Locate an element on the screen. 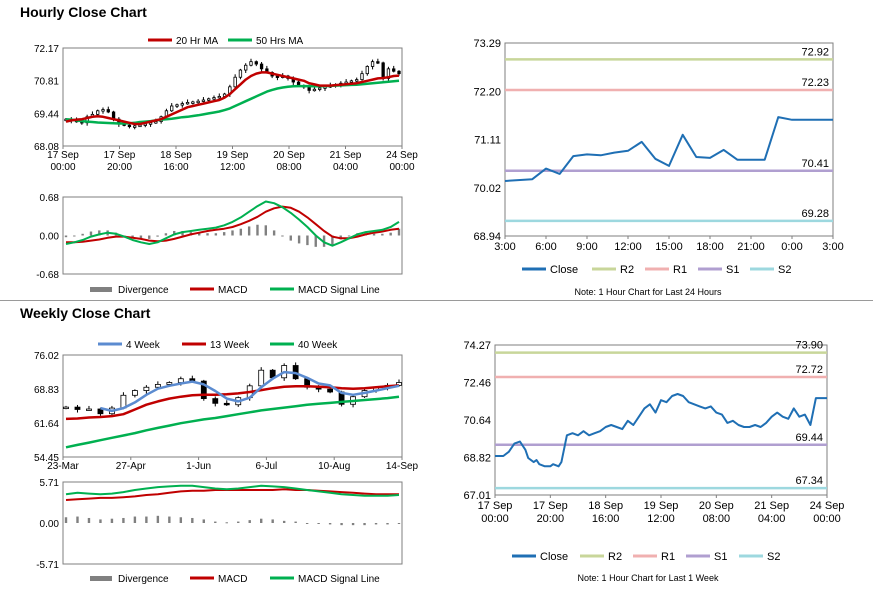  hourly_macd-macd-line is located at coordinates (232, 223).